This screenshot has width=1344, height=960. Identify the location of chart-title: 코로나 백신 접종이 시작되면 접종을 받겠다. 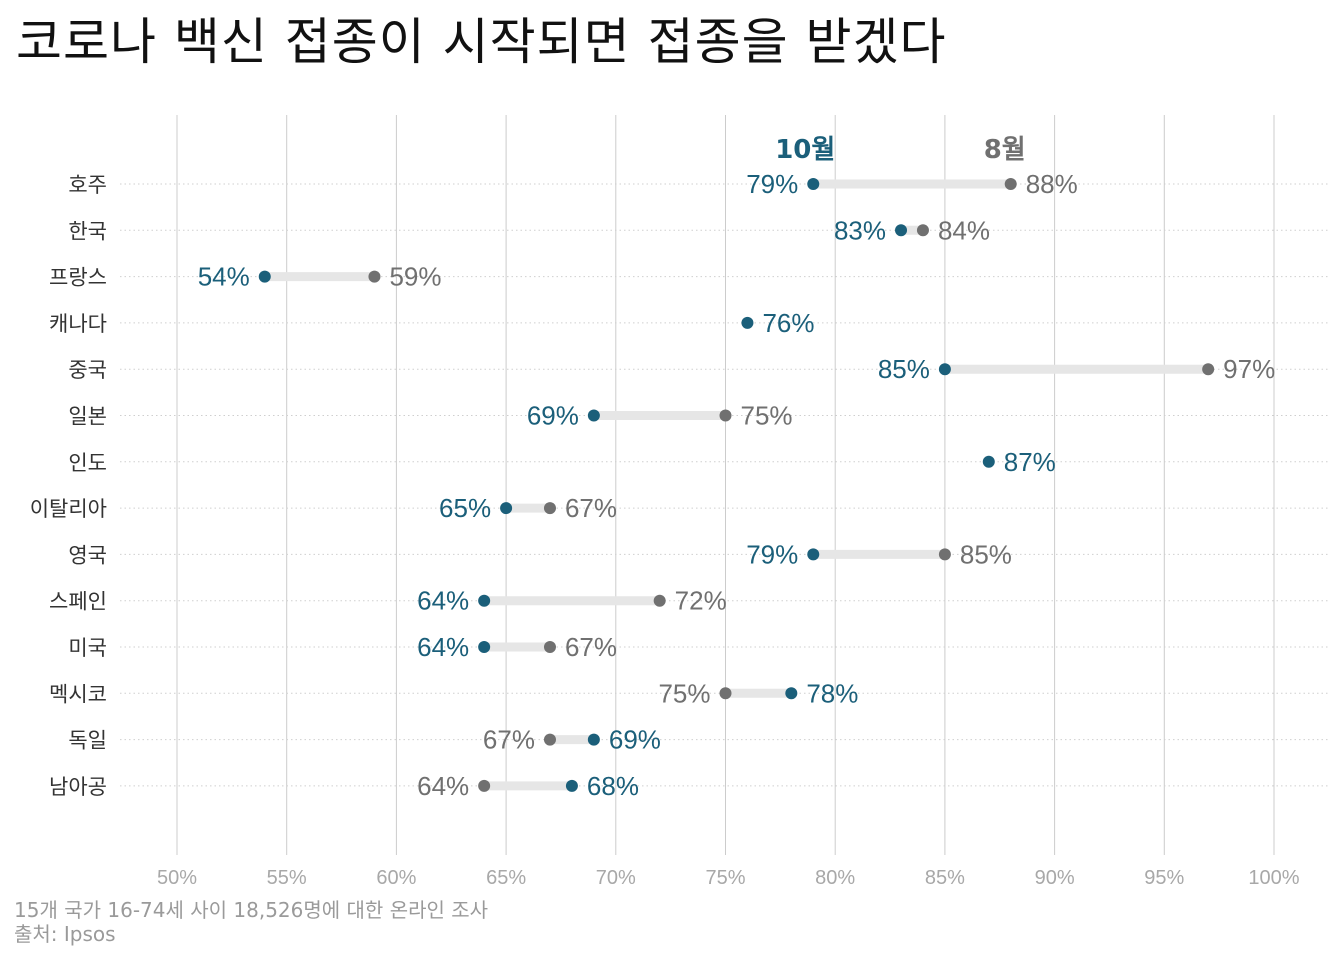
(481, 42).